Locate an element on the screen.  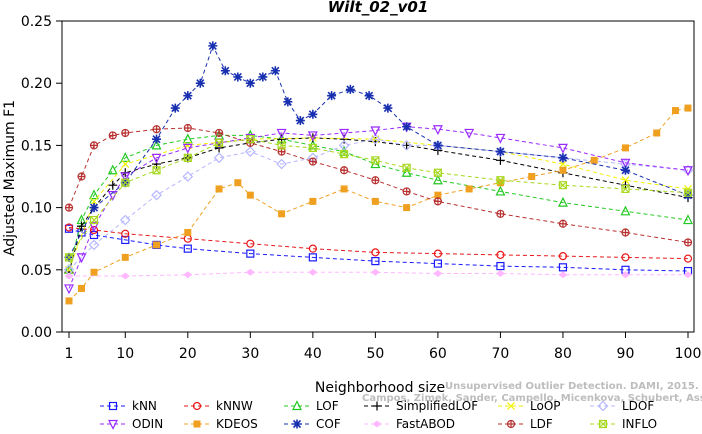
x-tick-label: 90 is located at coordinates (626, 354).